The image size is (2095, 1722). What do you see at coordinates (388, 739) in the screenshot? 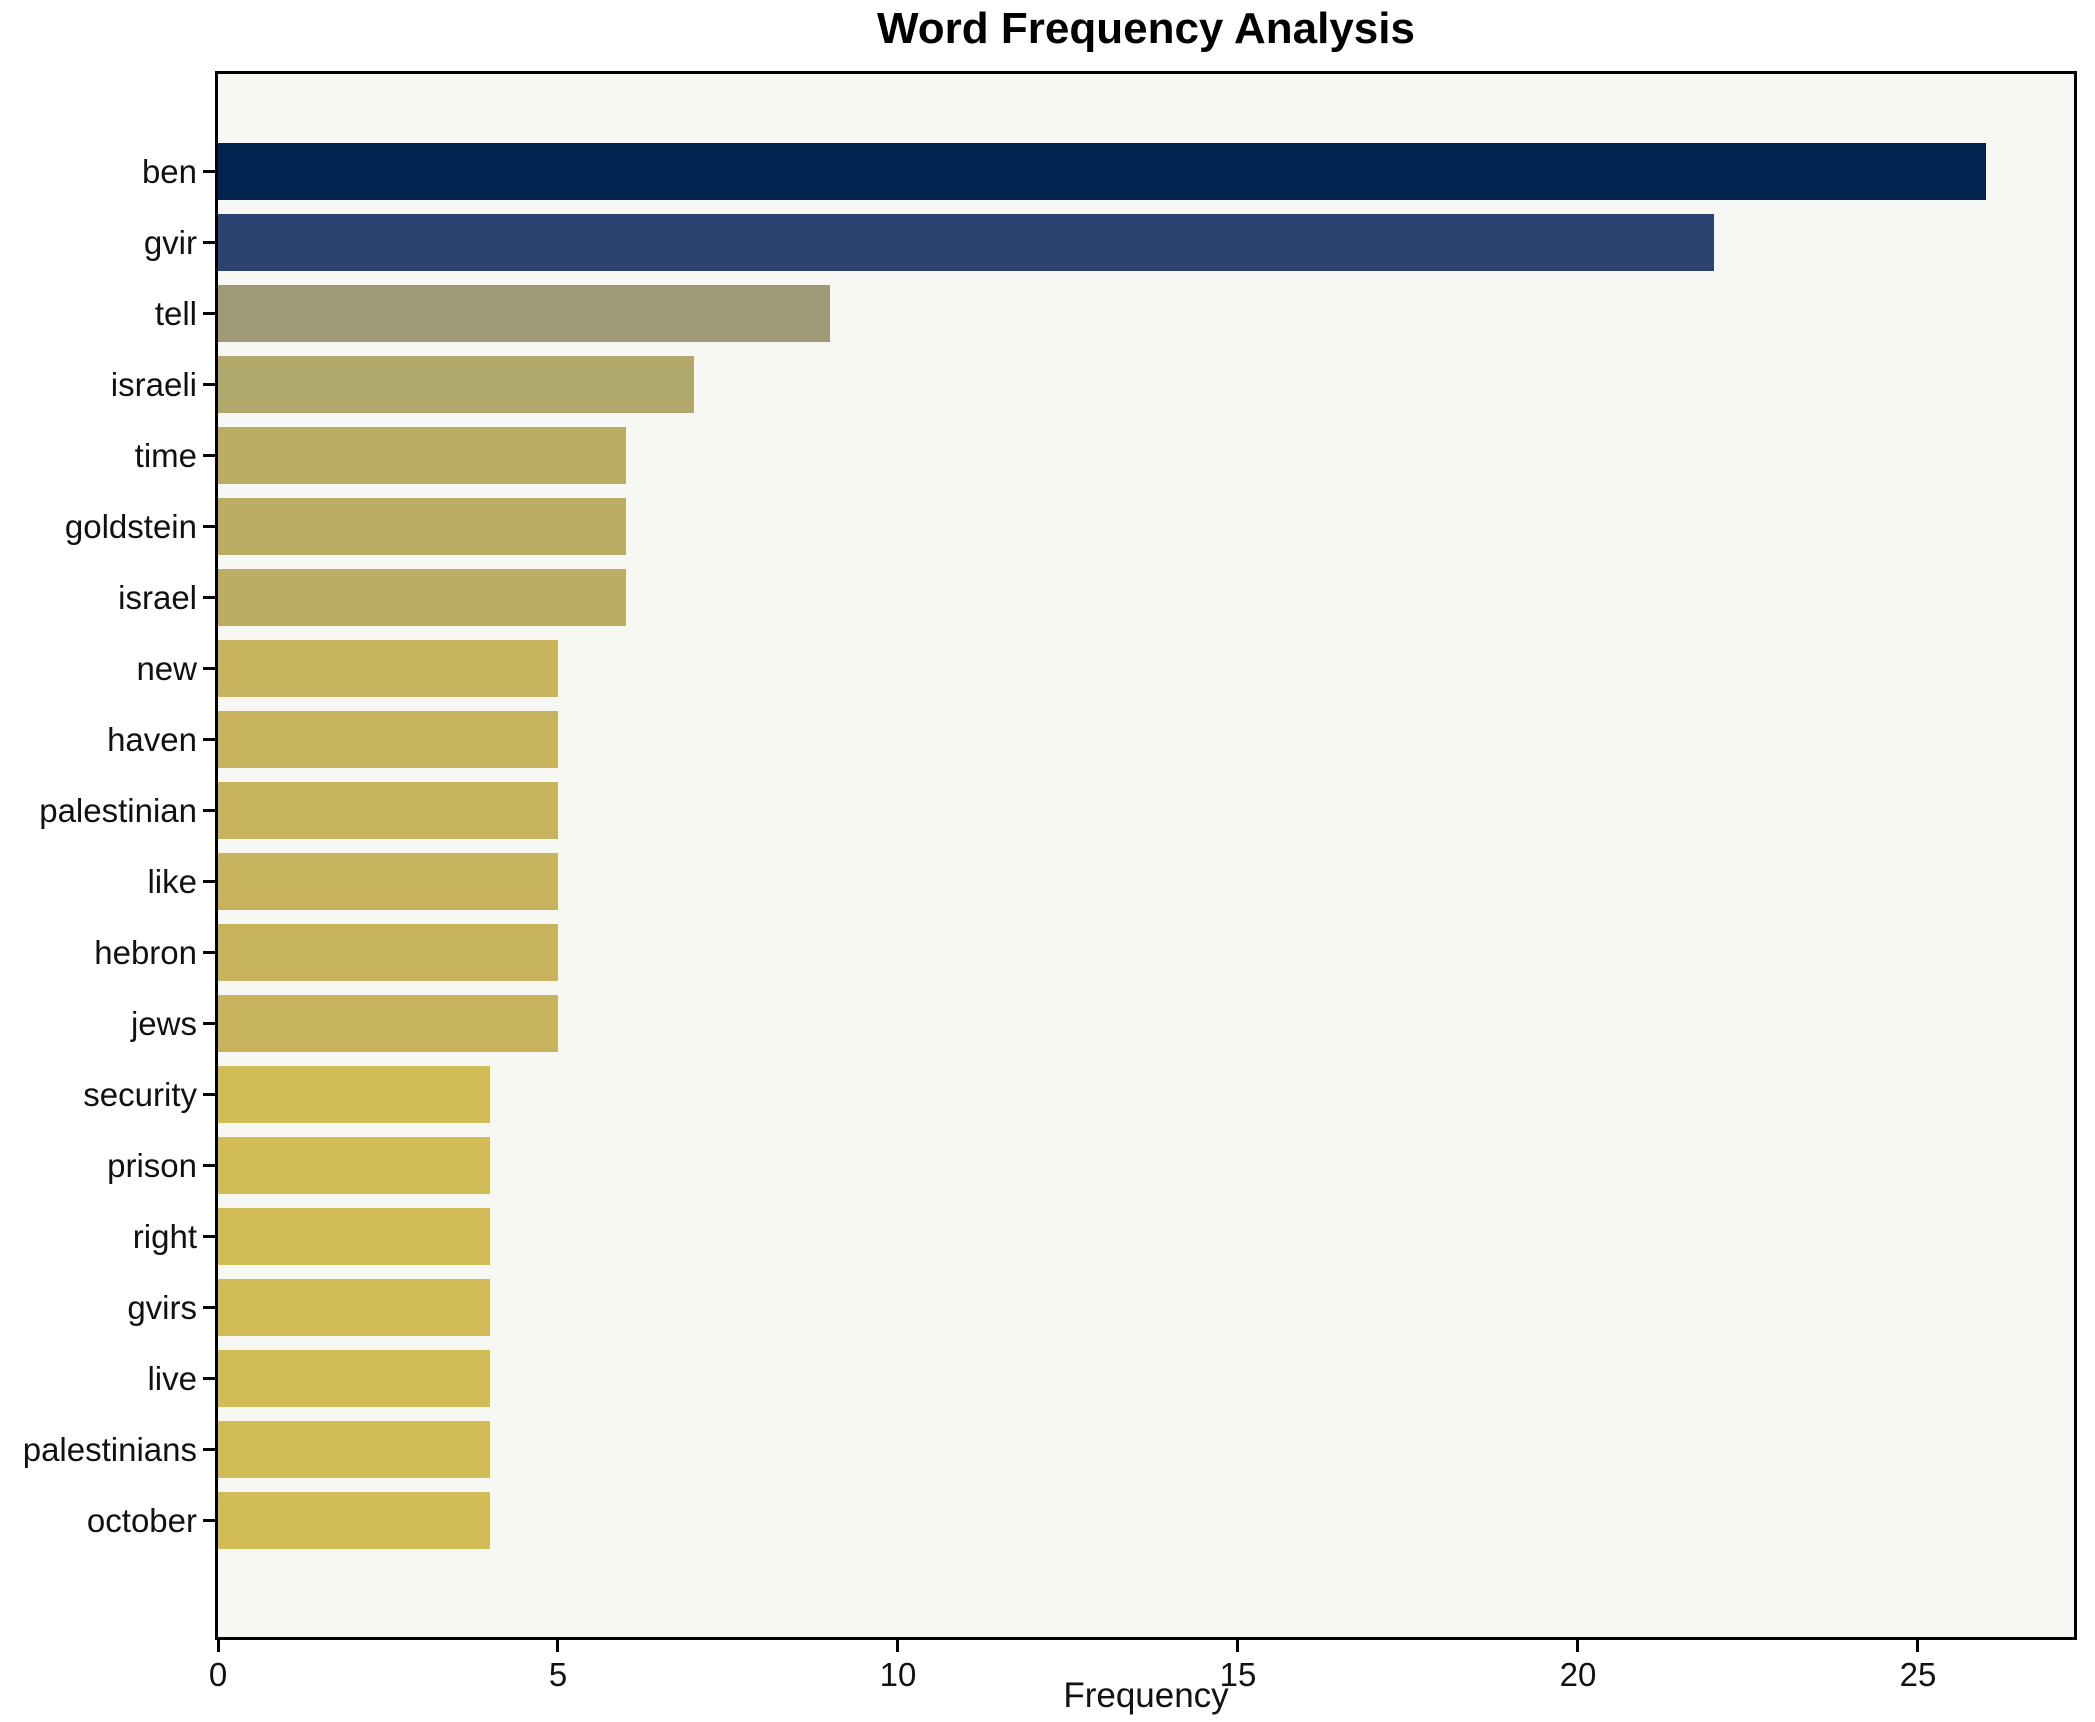
I see `bar-haven` at bounding box center [388, 739].